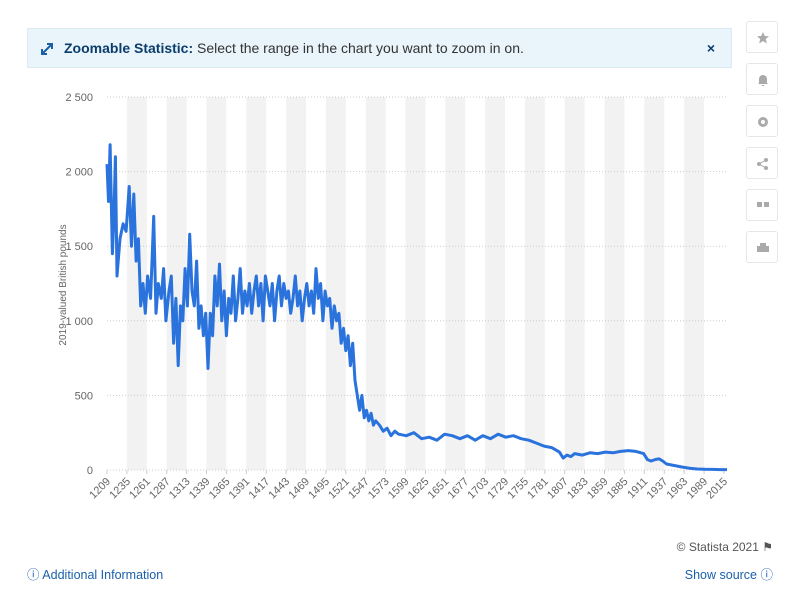 The height and width of the screenshot is (607, 800). Describe the element at coordinates (120, 489) in the screenshot. I see `x-tick-label: 1235` at that location.